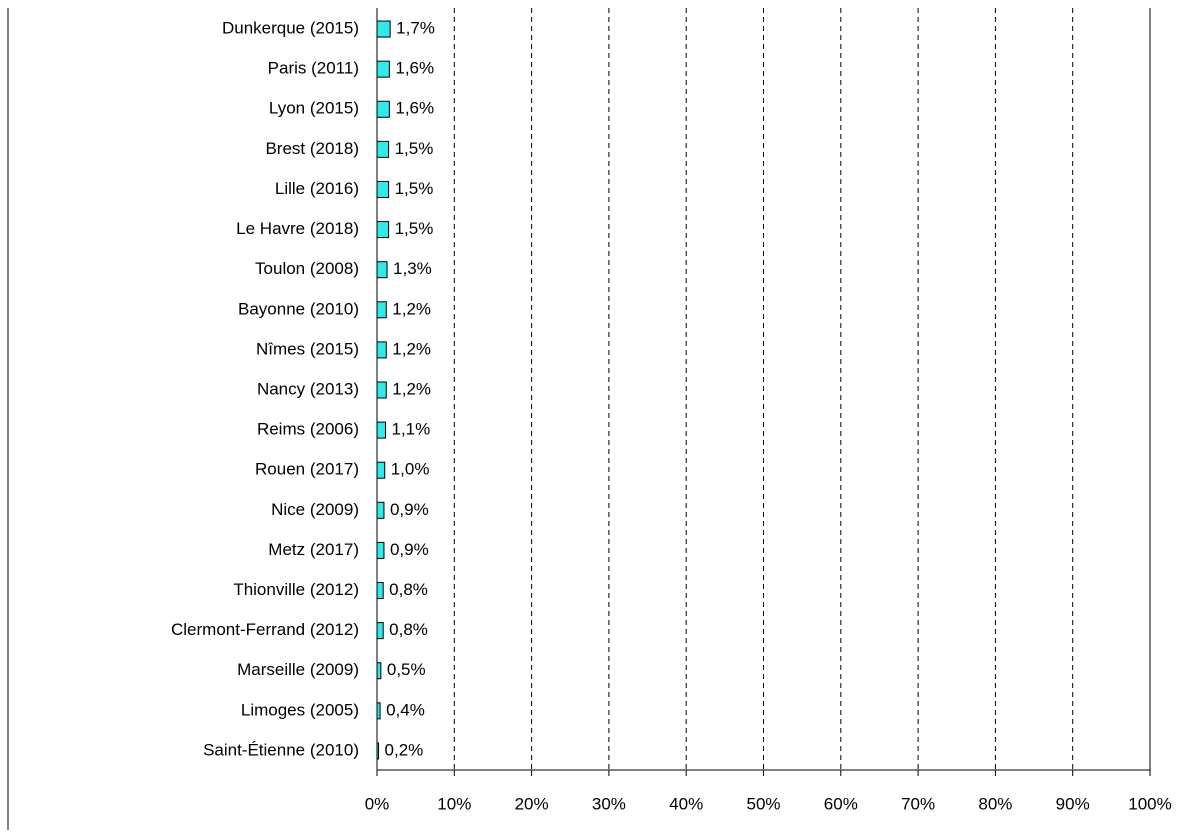 Image resolution: width=1198 pixels, height=835 pixels. Describe the element at coordinates (841, 803) in the screenshot. I see `x-tick-label: 60%` at that location.